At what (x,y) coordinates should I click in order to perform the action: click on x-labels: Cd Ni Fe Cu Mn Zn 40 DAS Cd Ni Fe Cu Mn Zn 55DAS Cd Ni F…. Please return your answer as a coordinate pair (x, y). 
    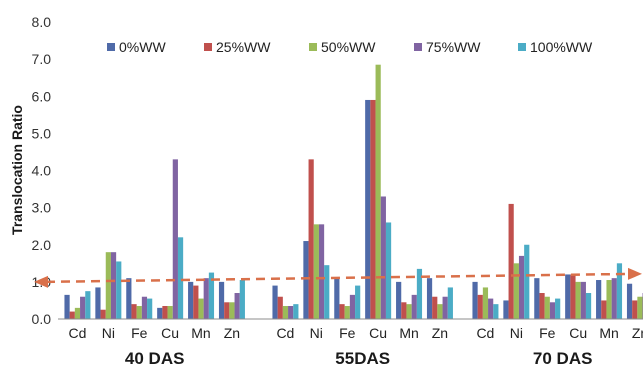
    Looking at the image, I should click on (356, 346).